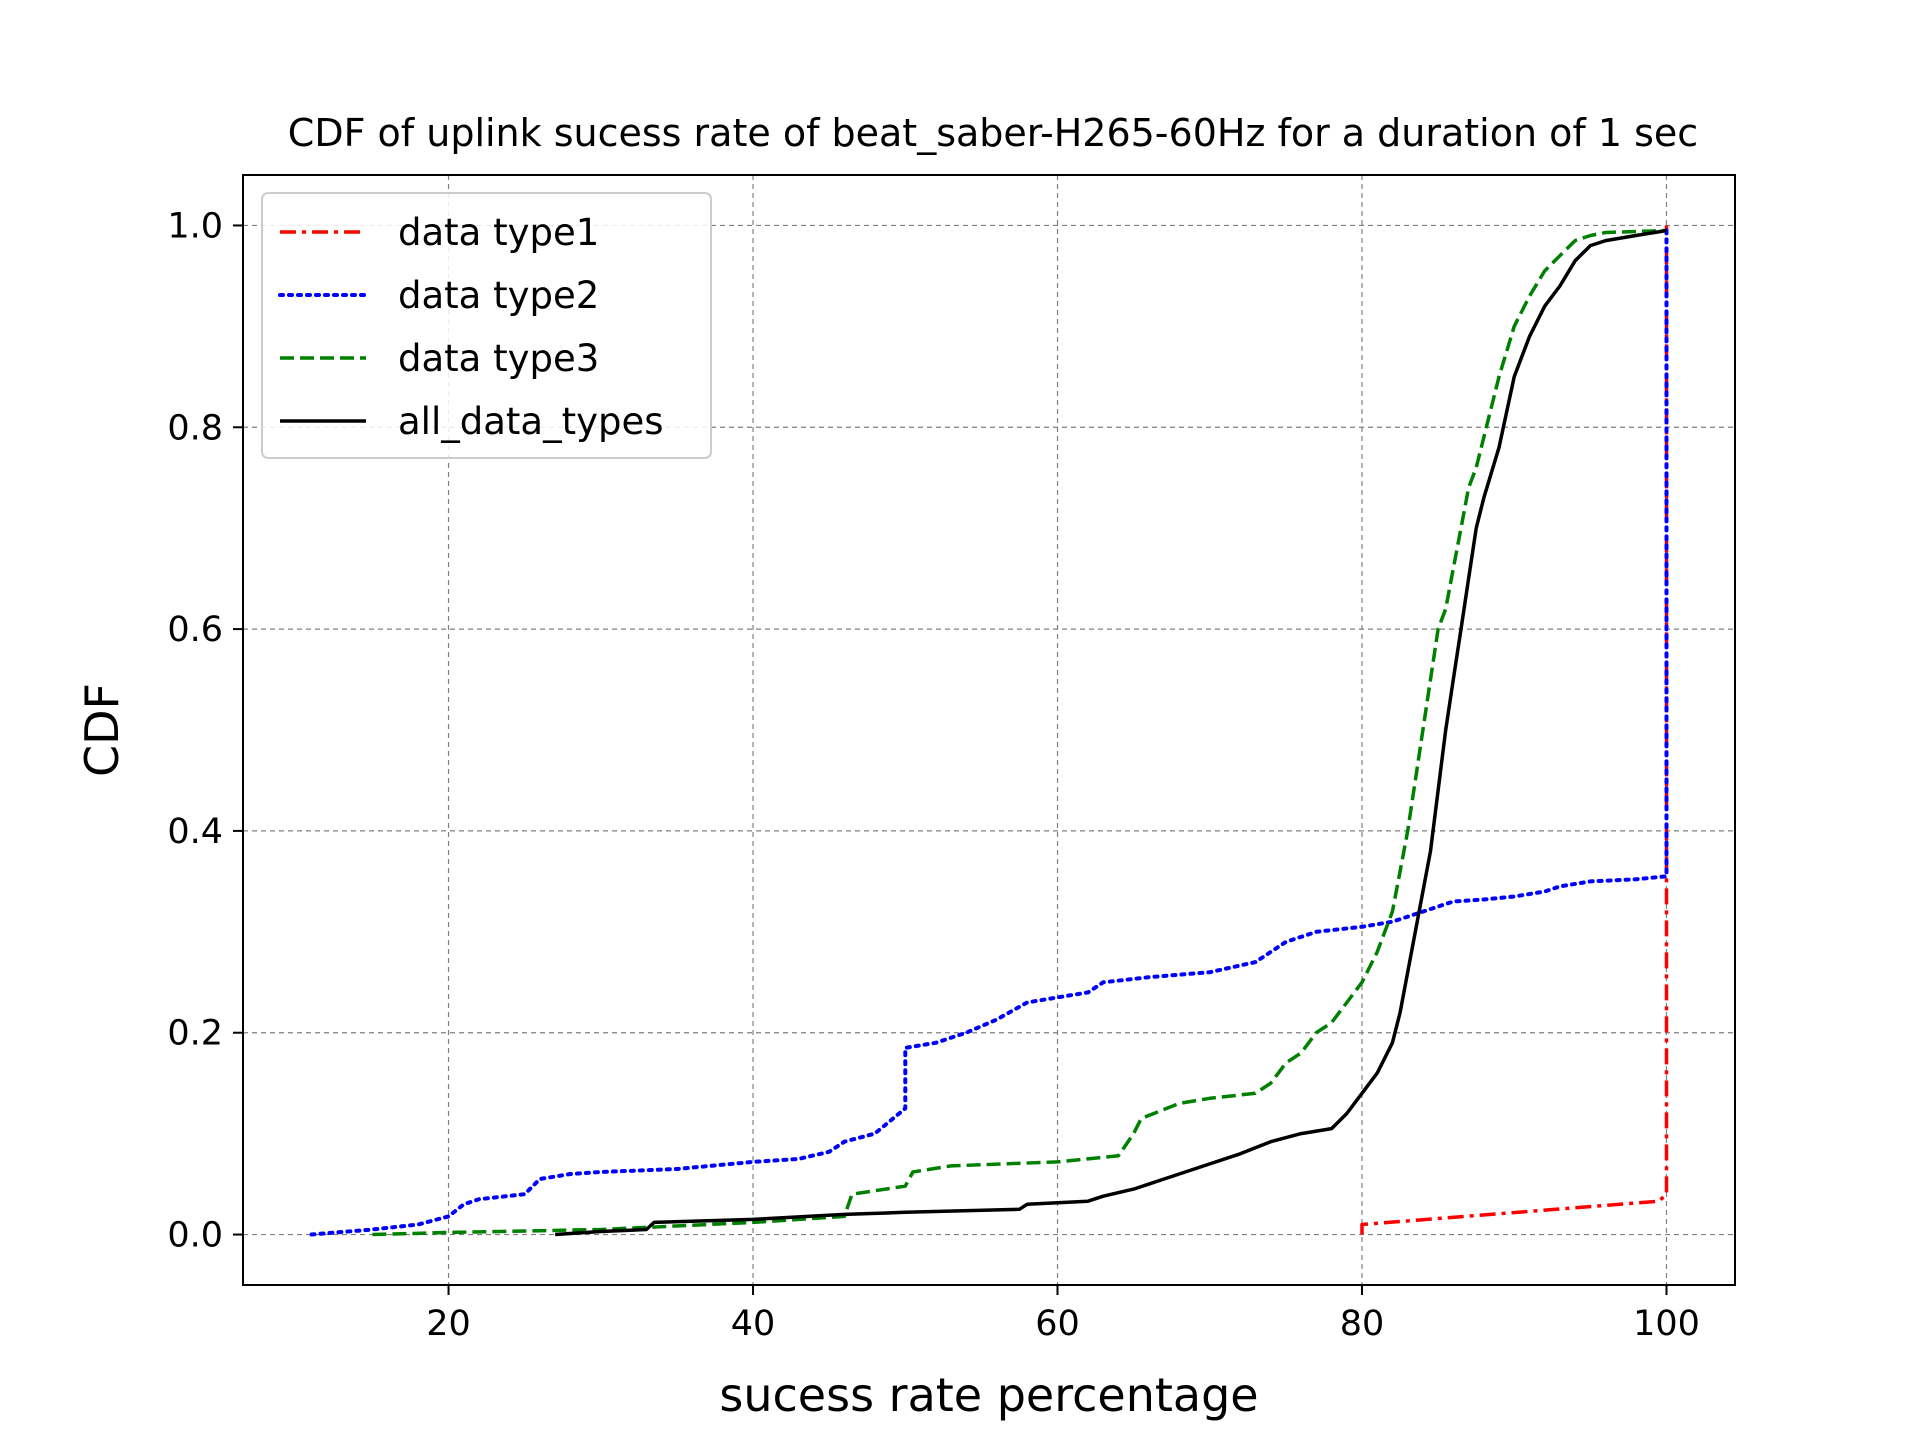 Image resolution: width=1920 pixels, height=1440 pixels. I want to click on y-tick-label: 0.0, so click(195, 1236).